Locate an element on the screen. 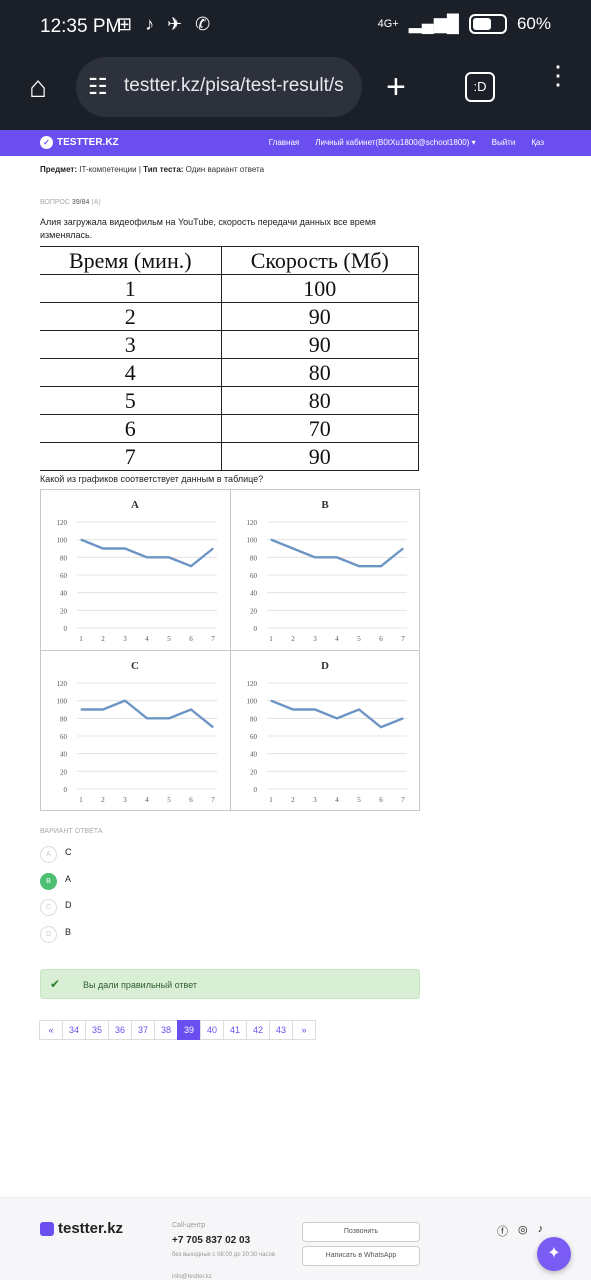 The height and width of the screenshot is (1280, 591). table-row: 1 100 is located at coordinates (229, 288).